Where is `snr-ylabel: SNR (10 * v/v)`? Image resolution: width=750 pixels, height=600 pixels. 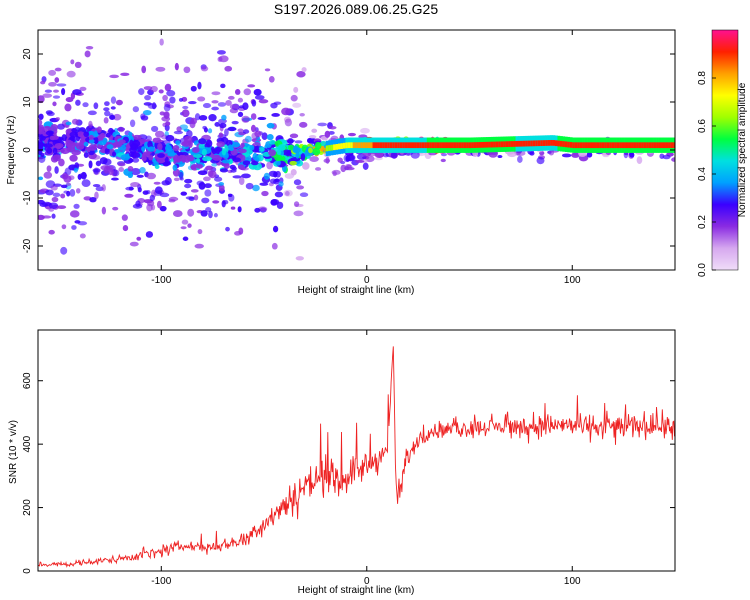
snr-ylabel: SNR (10 * v/v) is located at coordinates (13, 452).